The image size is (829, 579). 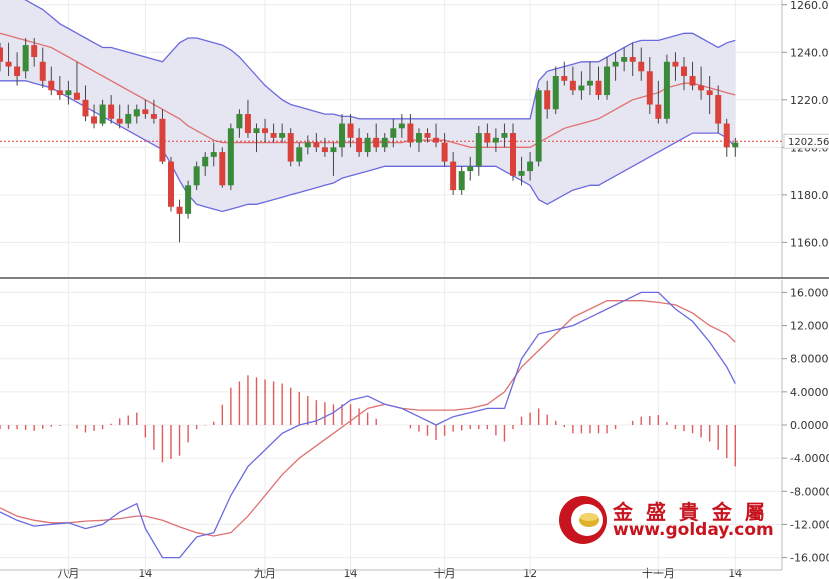 I want to click on price-tick-label: 1220.00, so click(x=809, y=100).